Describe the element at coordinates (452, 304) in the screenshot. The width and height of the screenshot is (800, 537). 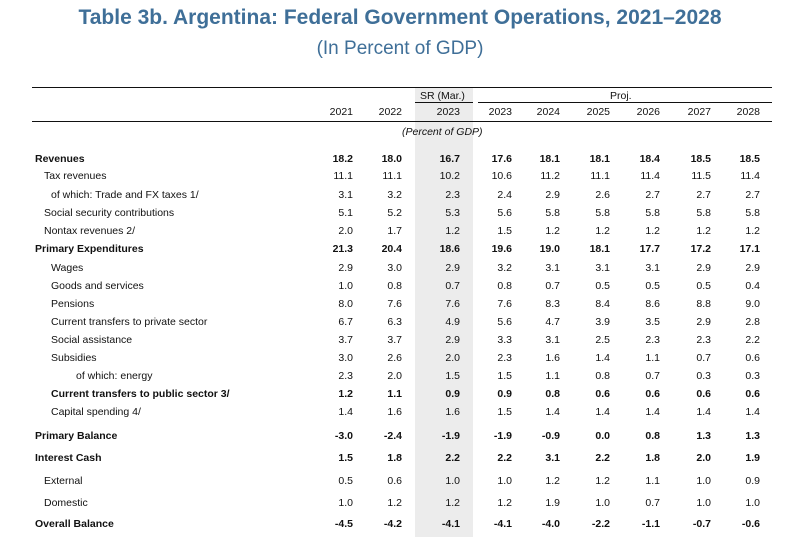
I see `row-value: 7.6` at that location.